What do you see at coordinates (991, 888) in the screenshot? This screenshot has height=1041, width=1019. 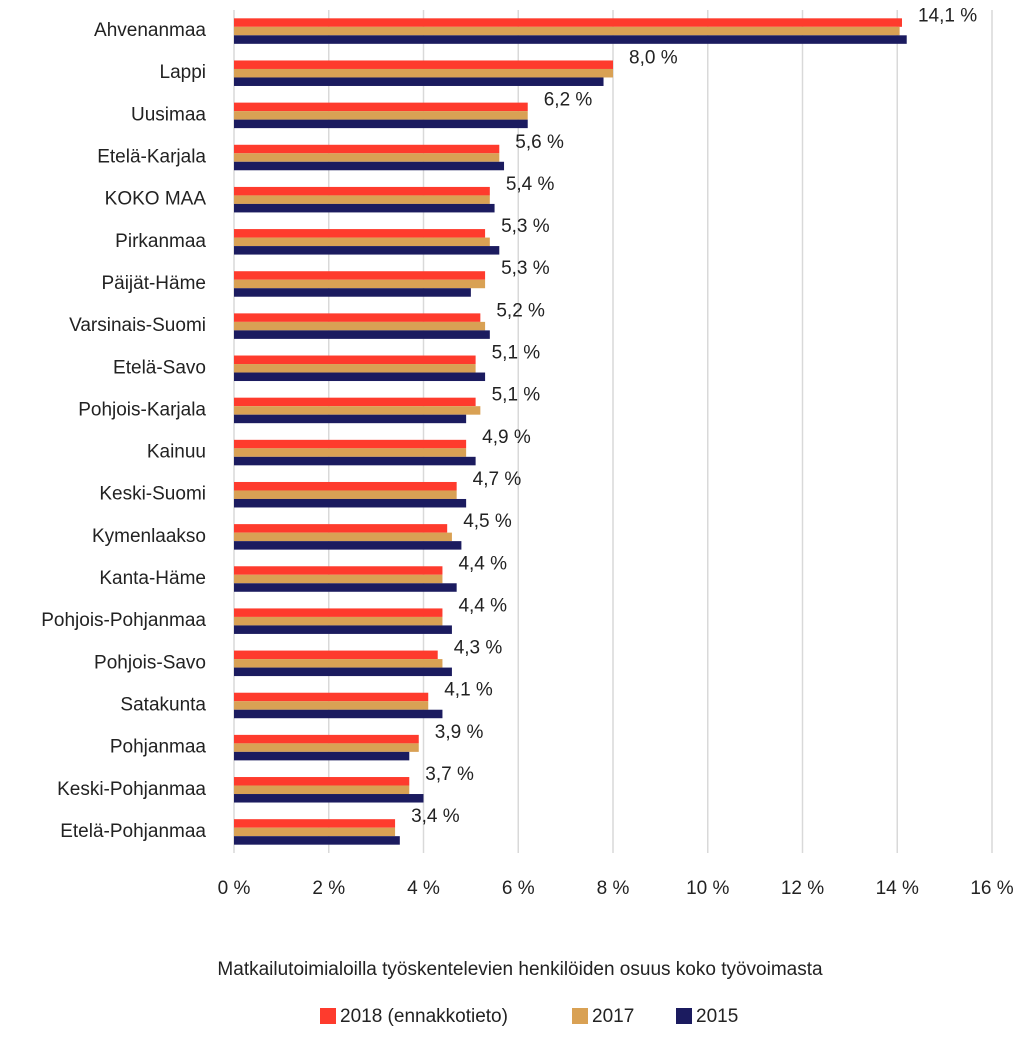 I see `x-tick-label: 16 %` at bounding box center [991, 888].